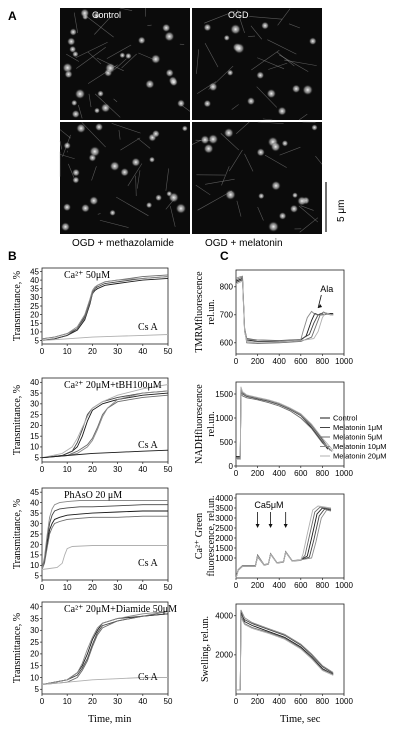 This screenshot has height=736, width=400. Describe the element at coordinates (199, 536) in the screenshot. I see `y-axis-title: Ca²⁺ Green` at that location.